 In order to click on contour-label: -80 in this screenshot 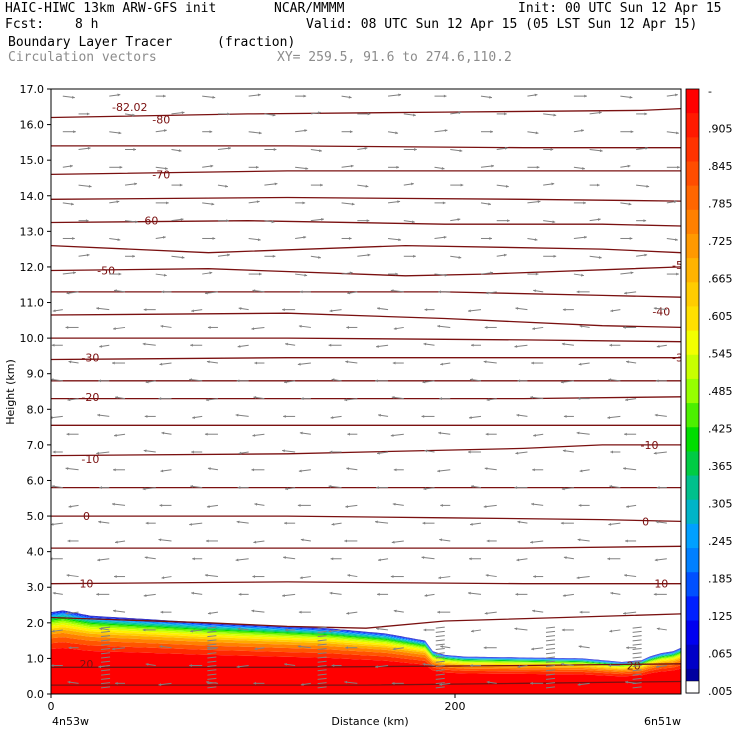, I will do `click(713, 105)`.